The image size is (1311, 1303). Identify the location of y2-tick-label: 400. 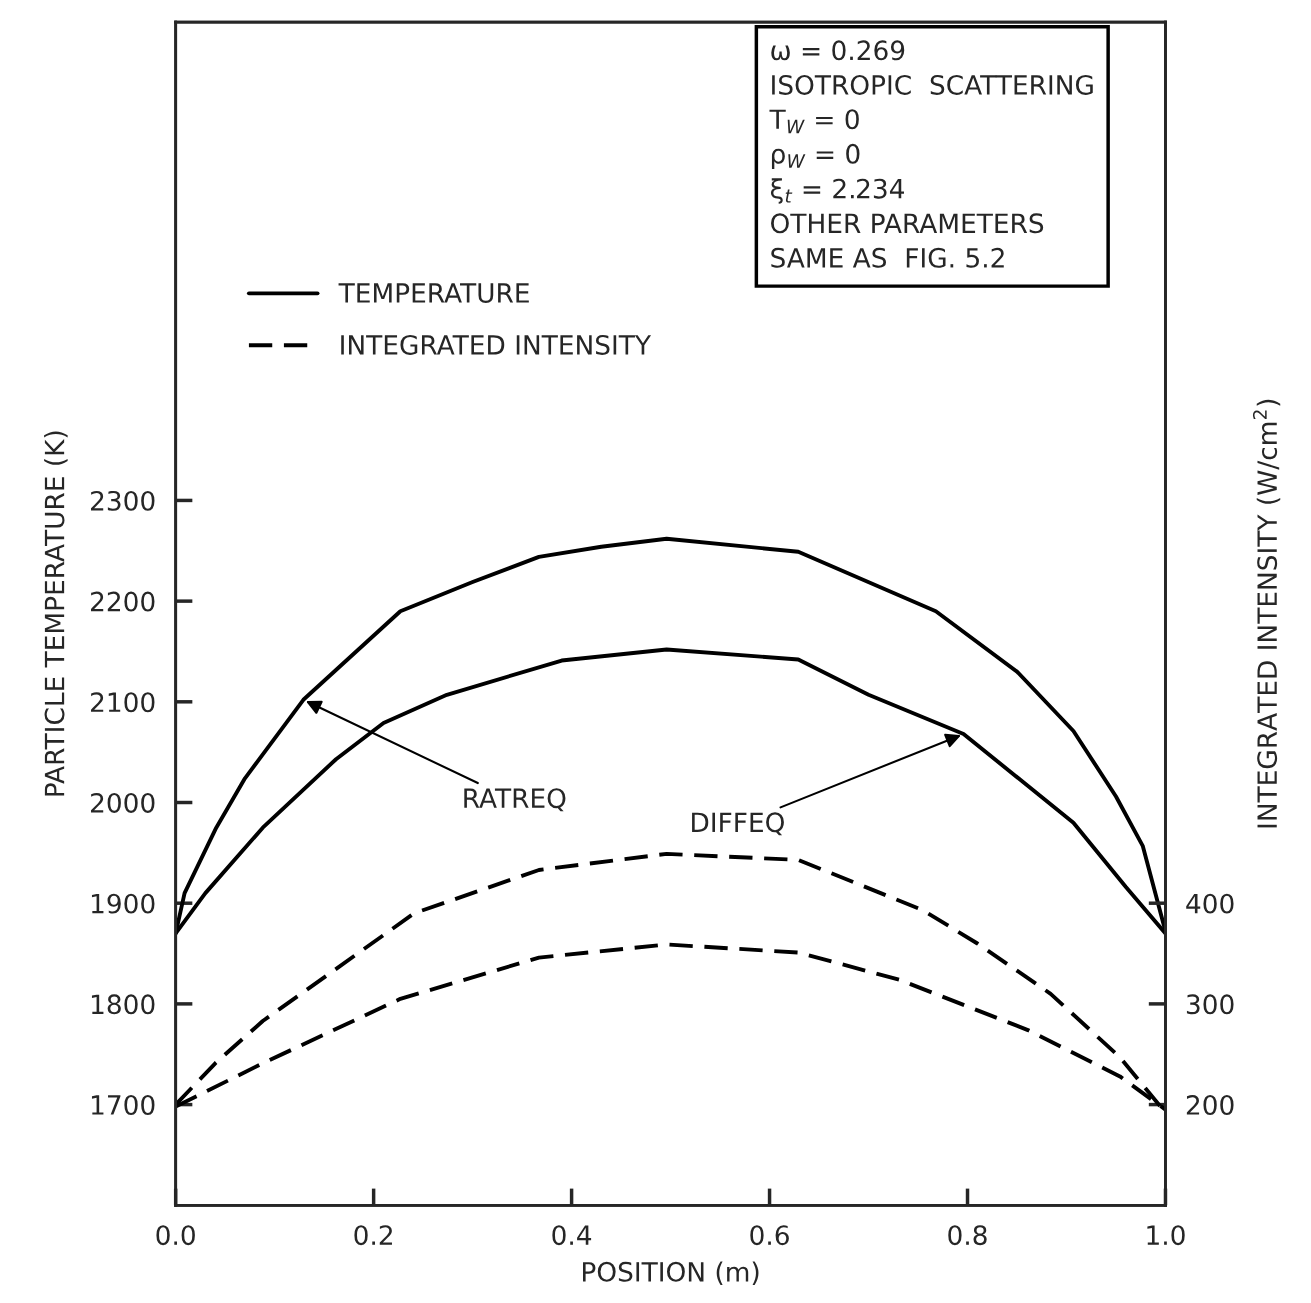
(1210, 903).